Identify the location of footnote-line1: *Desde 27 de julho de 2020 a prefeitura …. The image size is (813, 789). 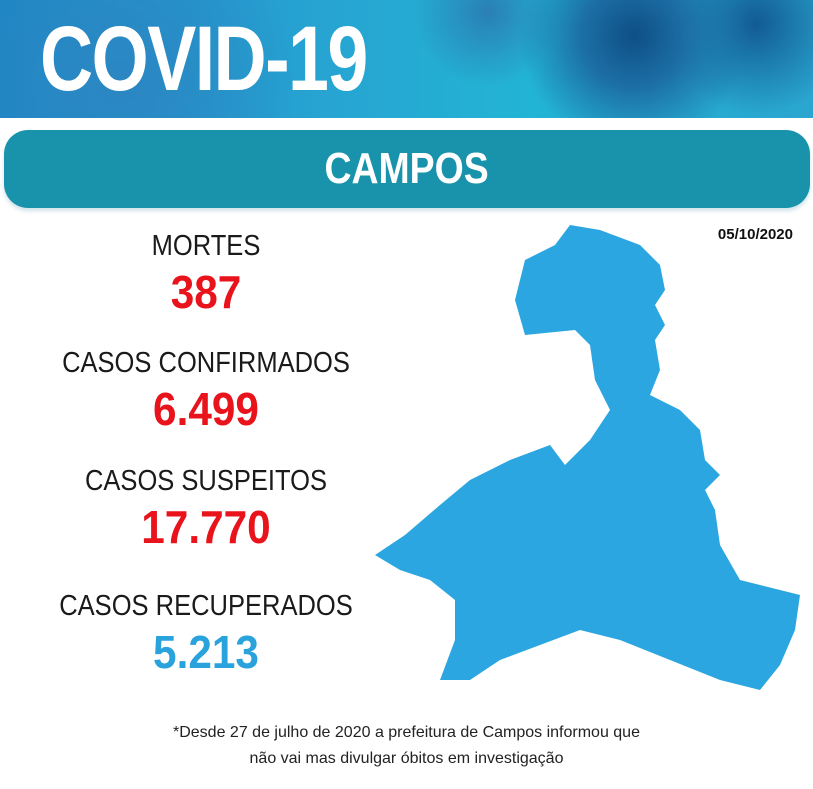
(406, 732).